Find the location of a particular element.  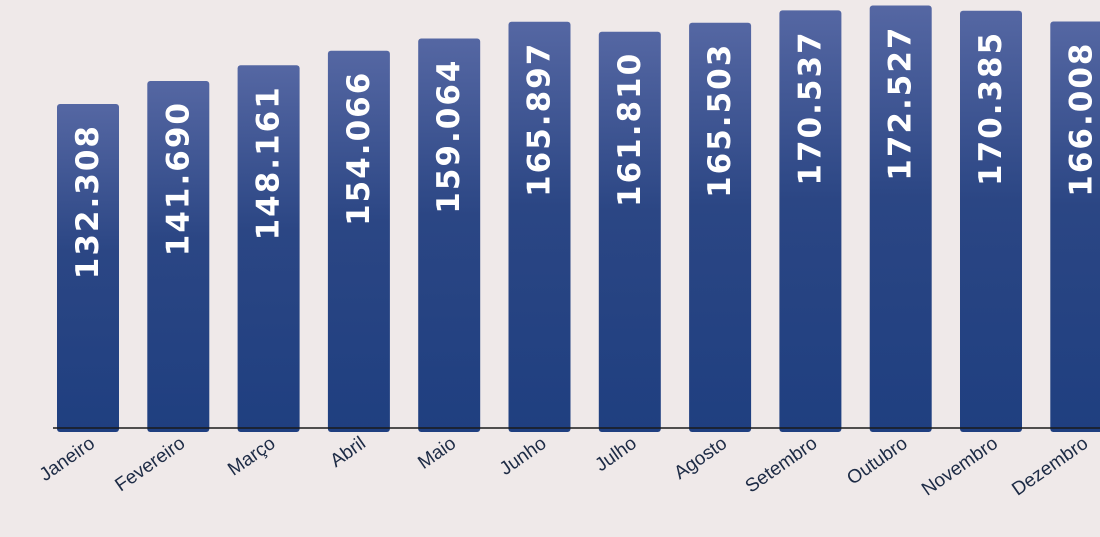

bar-janeiro is located at coordinates (88, 268).